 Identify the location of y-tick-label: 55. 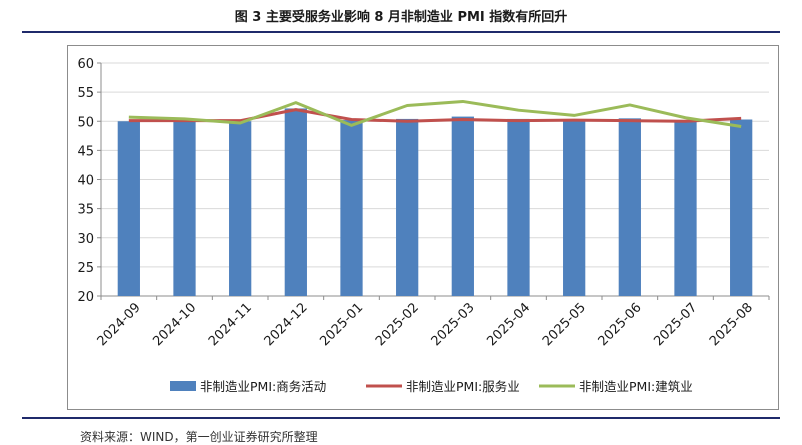
(85, 93).